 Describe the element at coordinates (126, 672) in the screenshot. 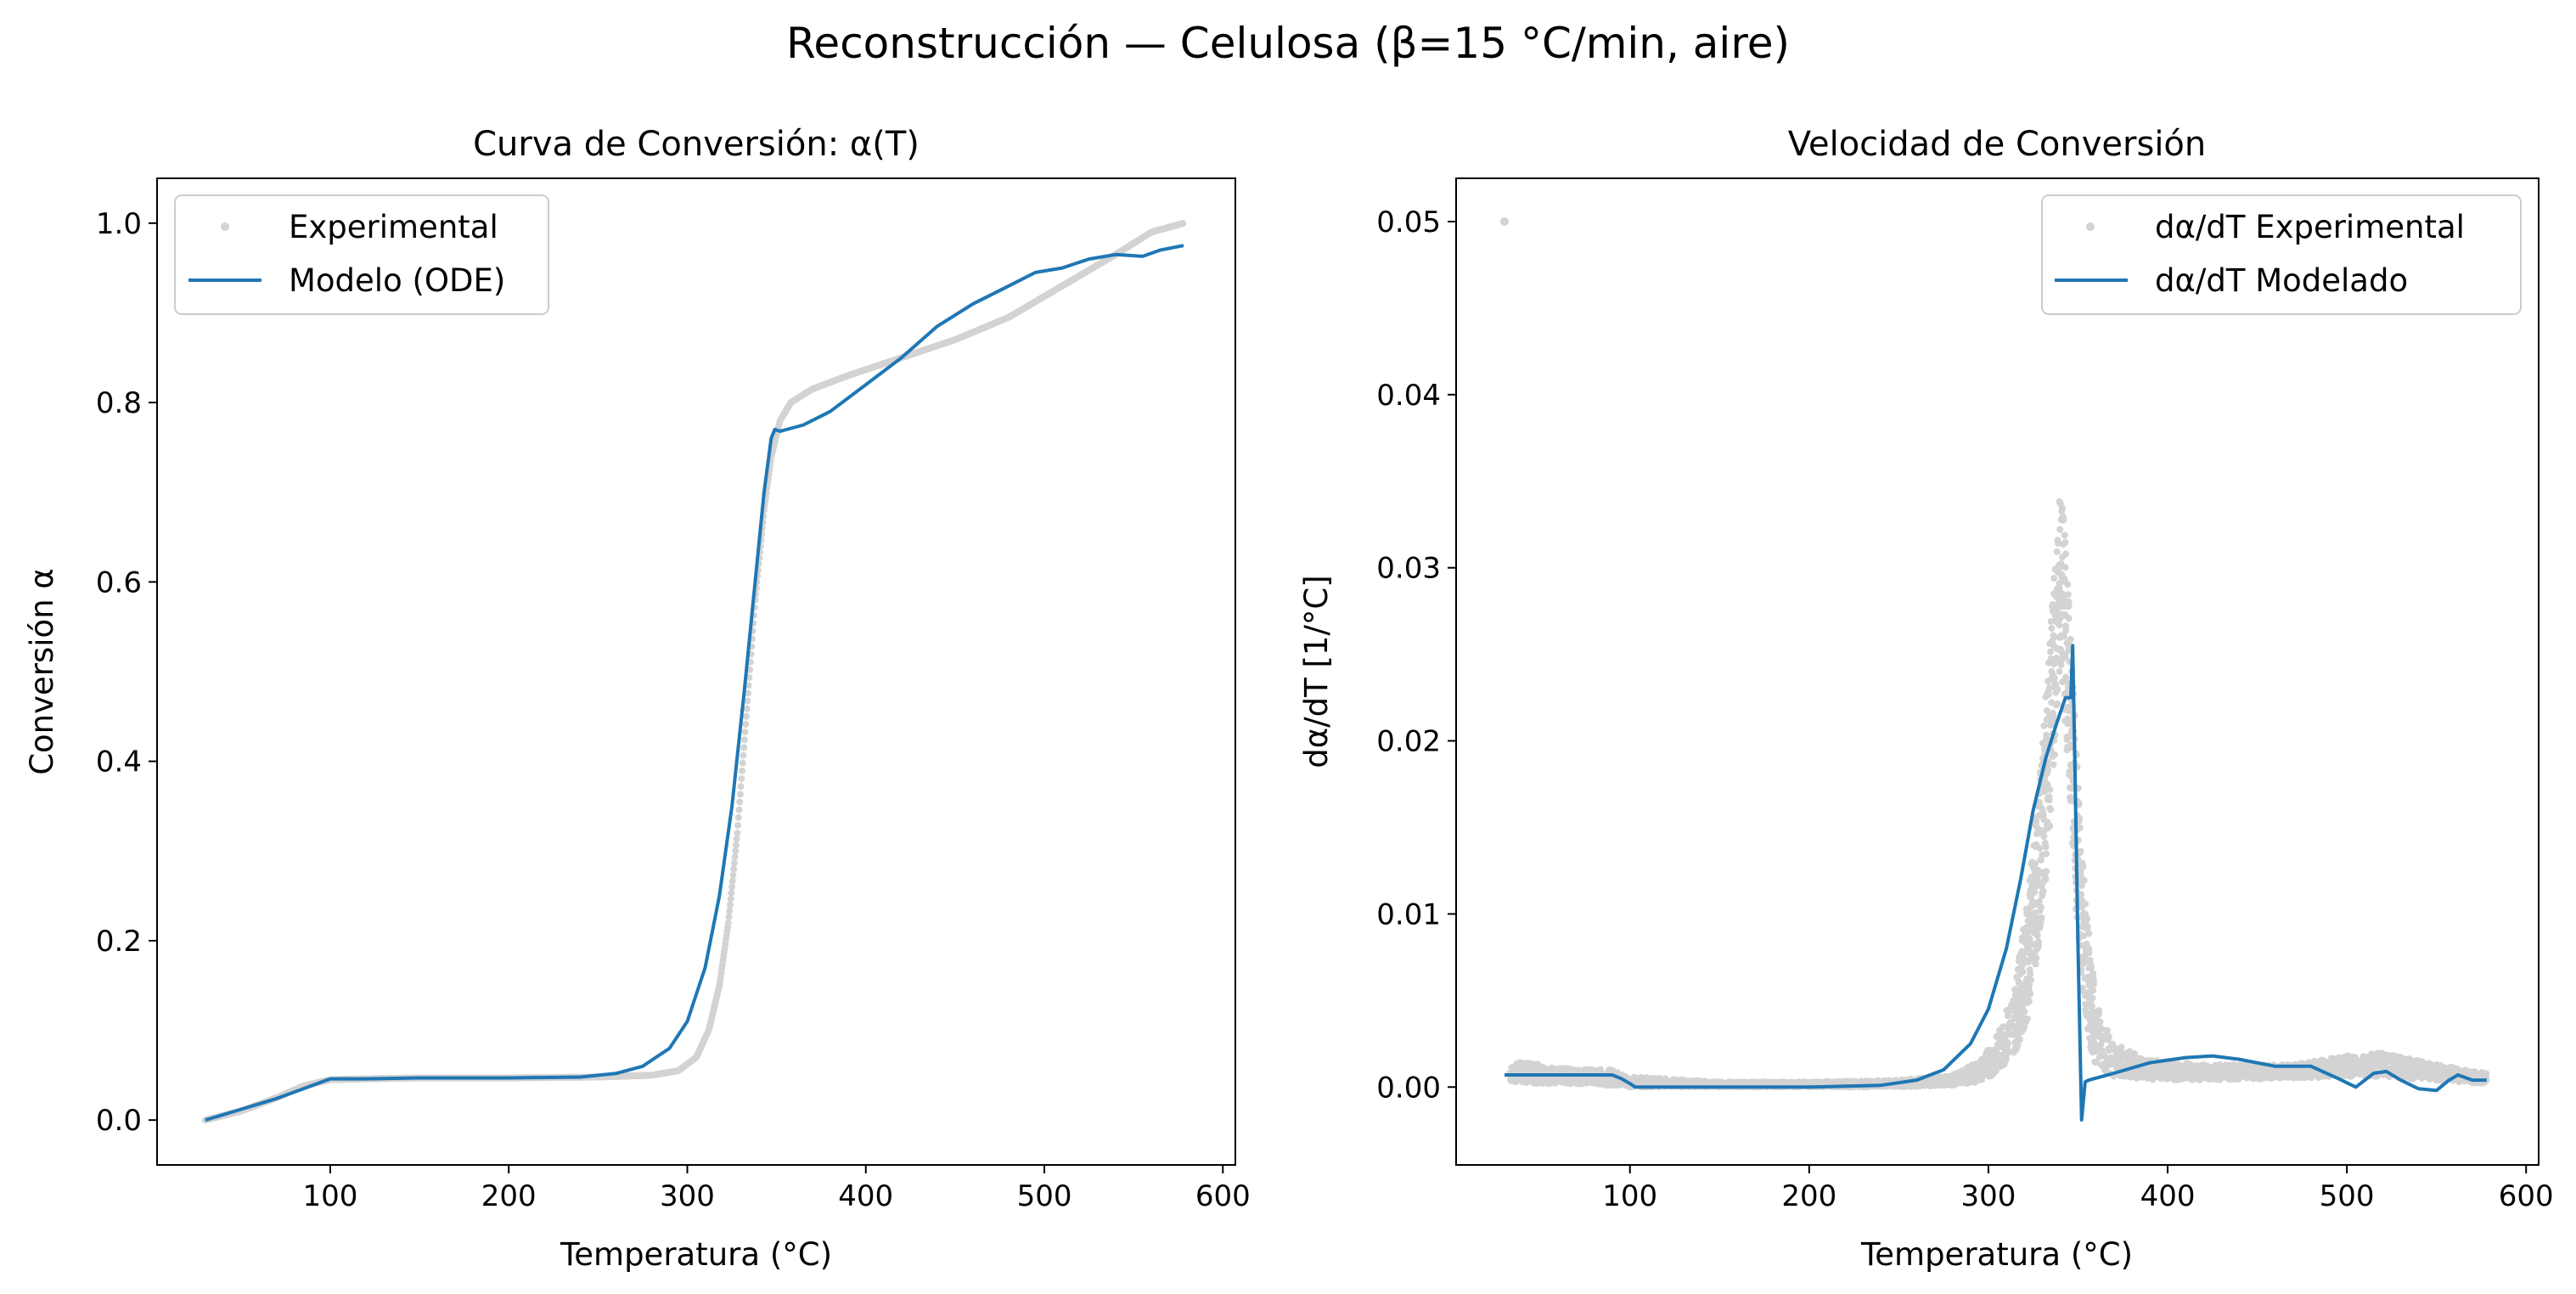

I see `left-y-axis: 0.00.20.40.60.81.0` at that location.